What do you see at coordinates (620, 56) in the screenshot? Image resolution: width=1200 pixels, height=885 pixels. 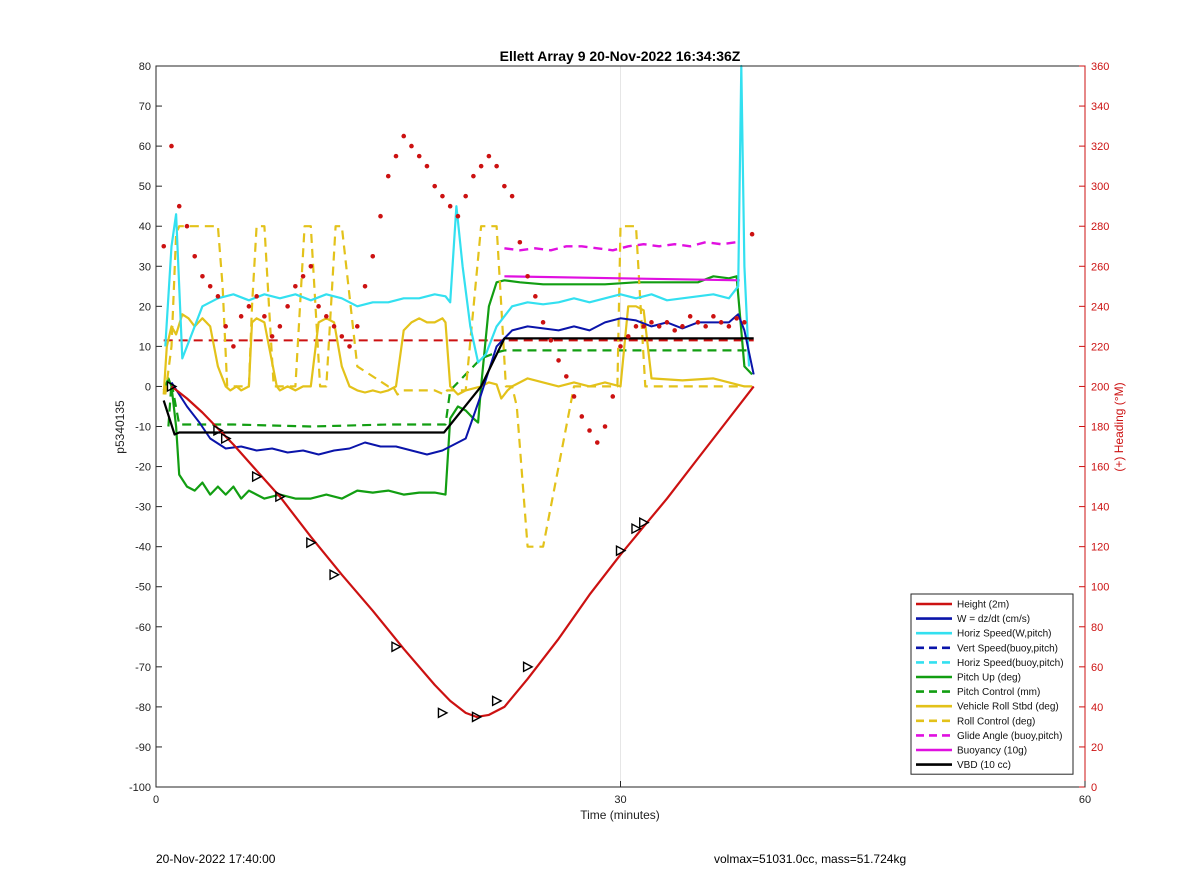 I see `chart-title: Ellett Array 9 20-Nov-2022 16:34:36Z` at bounding box center [620, 56].